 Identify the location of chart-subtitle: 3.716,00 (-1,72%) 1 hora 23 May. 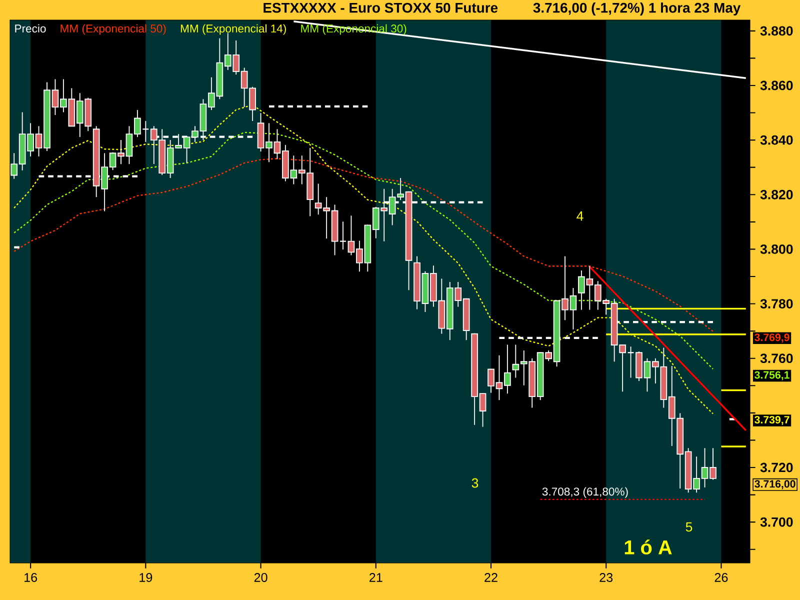
(637, 9).